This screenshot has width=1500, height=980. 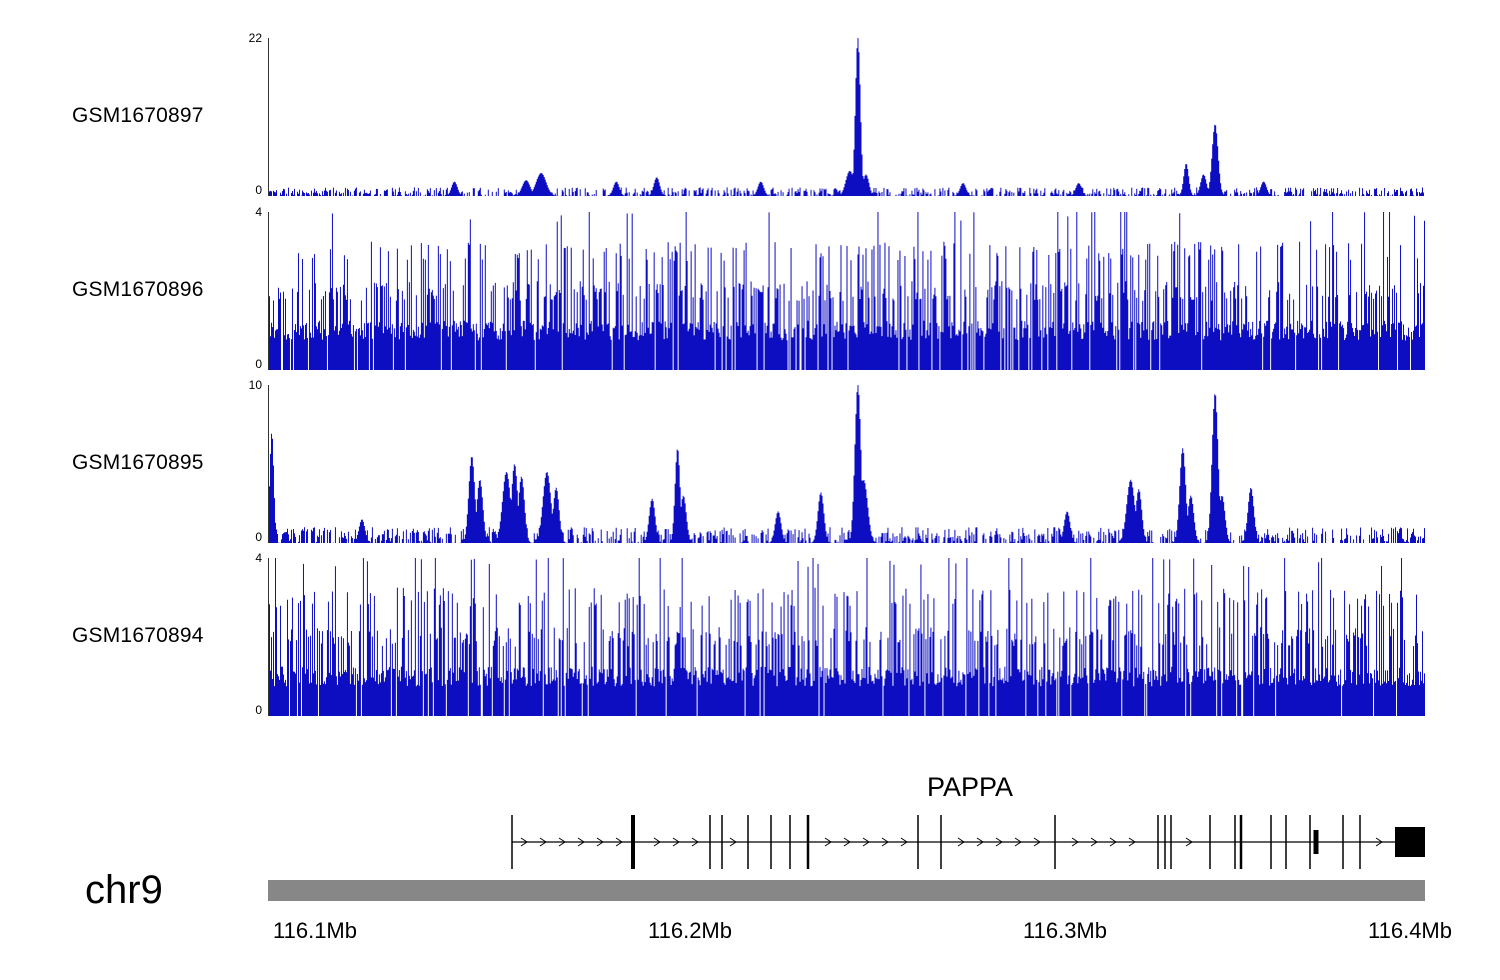 What do you see at coordinates (690, 930) in the screenshot?
I see `axis-tick-label-116-2mb: 116.2Mb` at bounding box center [690, 930].